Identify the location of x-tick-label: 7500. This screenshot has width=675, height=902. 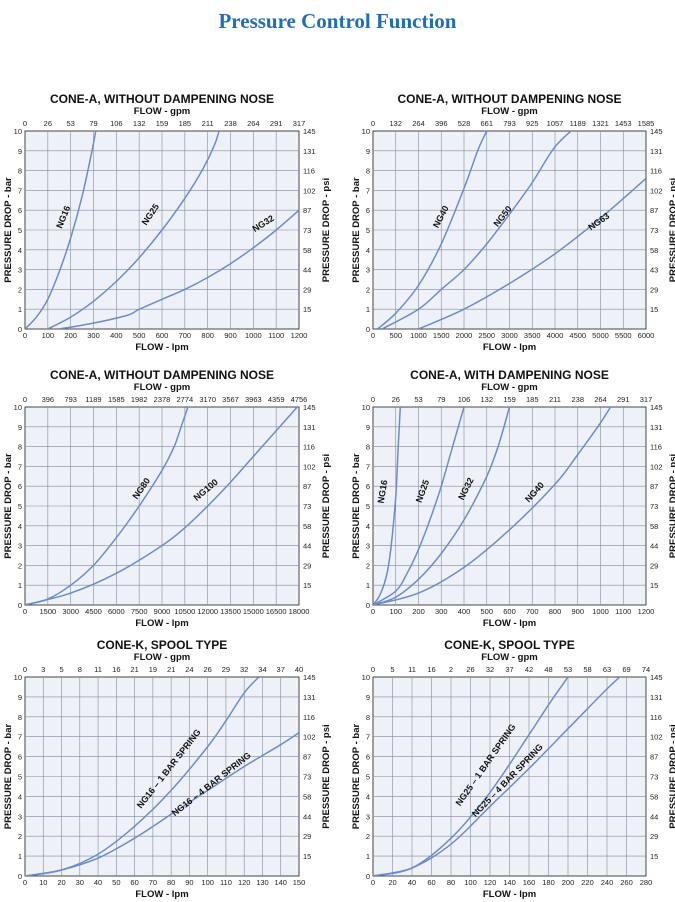
(139, 611).